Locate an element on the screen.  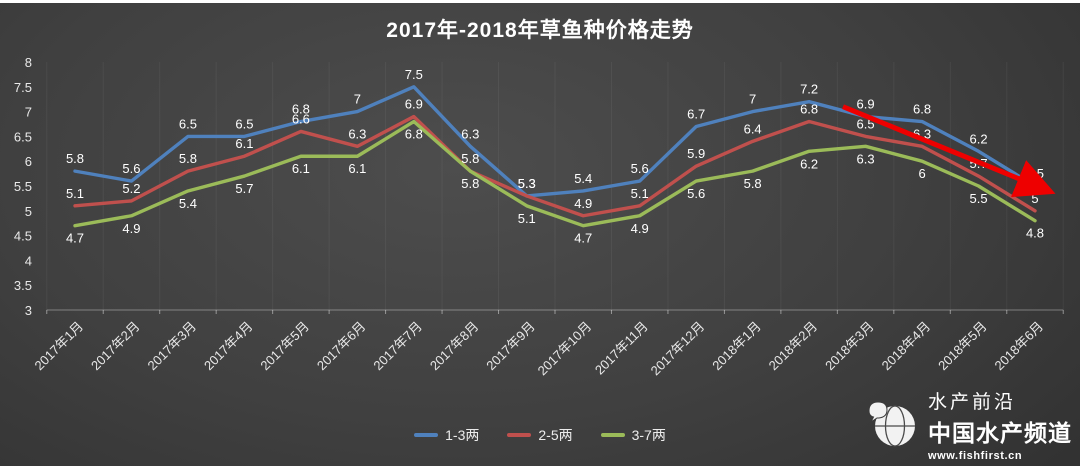
legend-item-1: 2-5两 is located at coordinates (540, 435).